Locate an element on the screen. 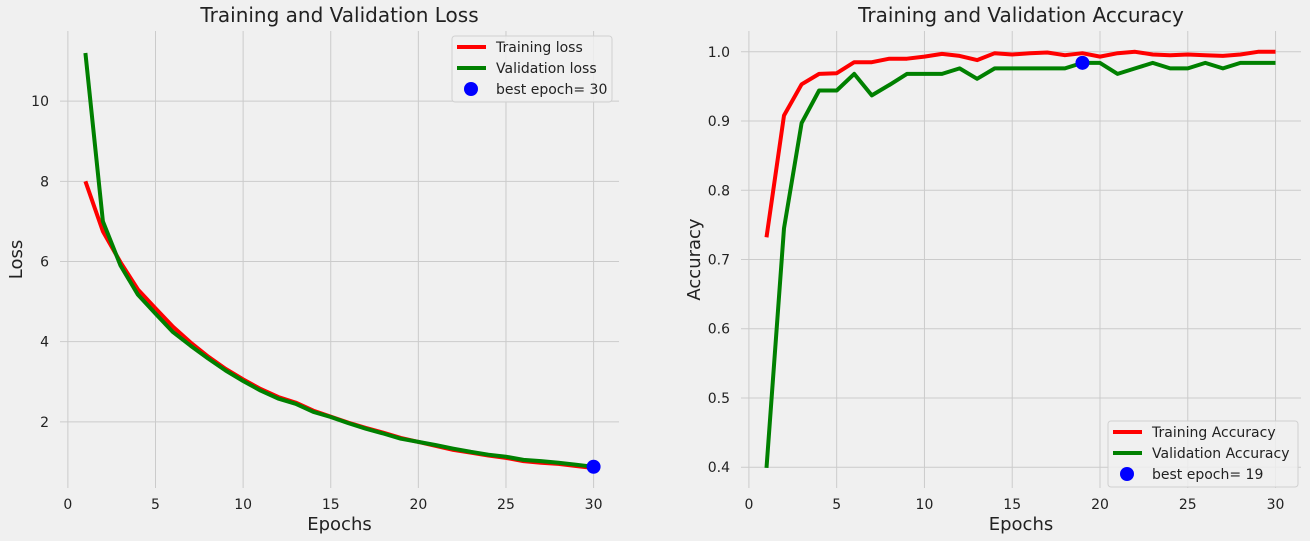 The width and height of the screenshot is (1310, 541). y-tick-label: 0.4 is located at coordinates (719, 468).